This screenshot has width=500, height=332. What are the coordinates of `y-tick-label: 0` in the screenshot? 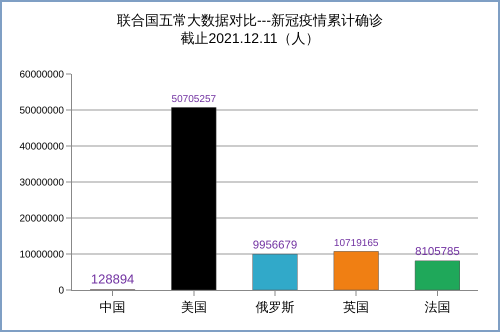 It's located at (61, 291).